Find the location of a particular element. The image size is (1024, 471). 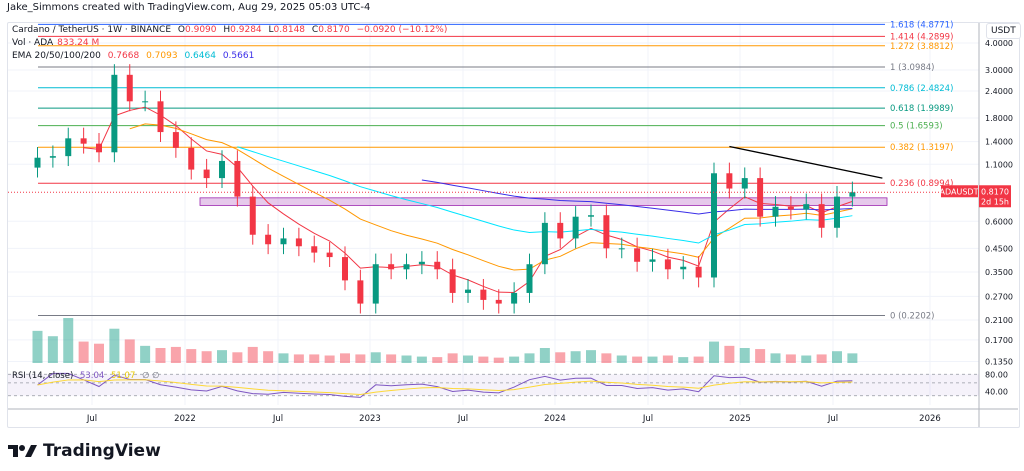

tradingview-logo-icon is located at coordinates (22, 451).